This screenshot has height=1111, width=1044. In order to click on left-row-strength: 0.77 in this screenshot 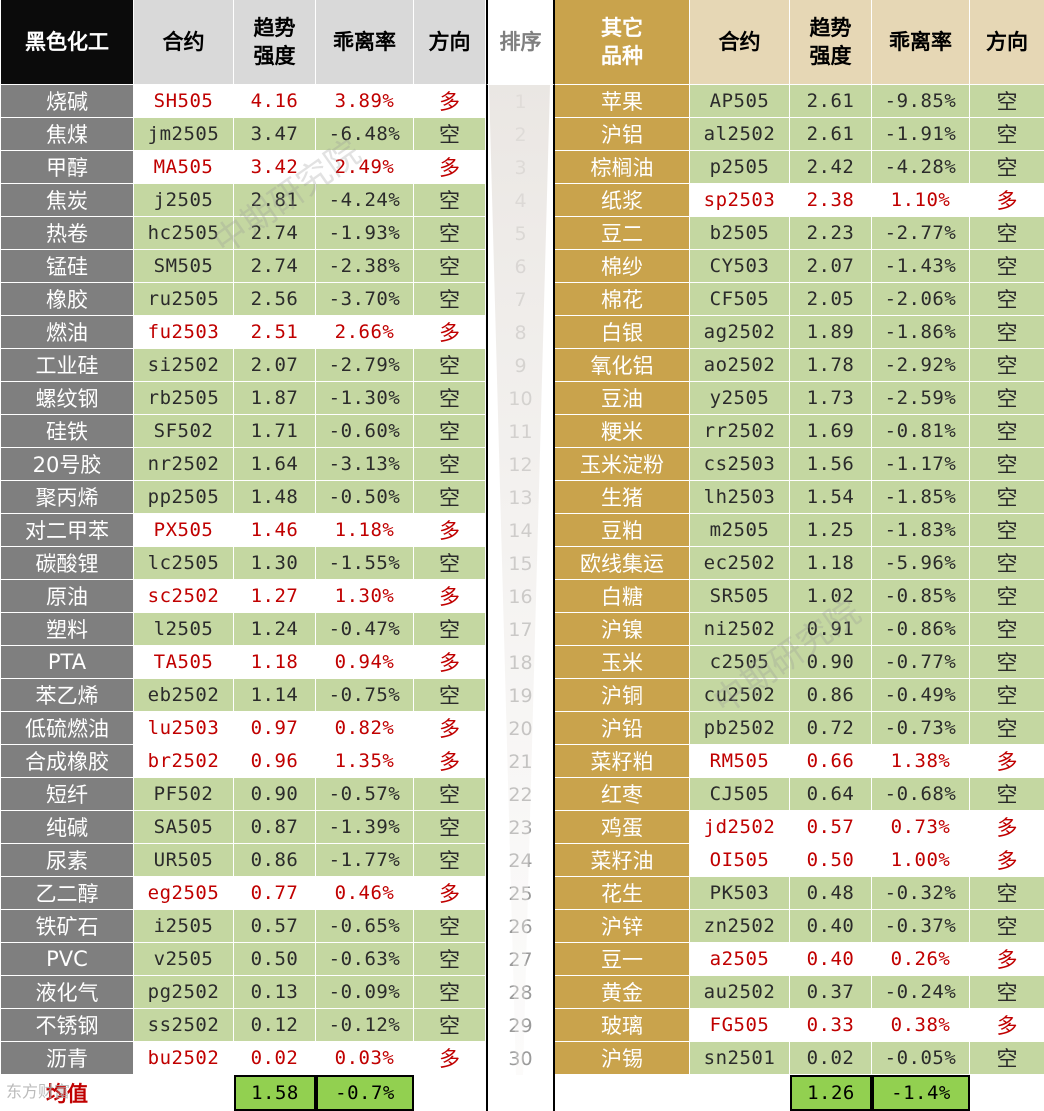, I will do `click(275, 893)`.